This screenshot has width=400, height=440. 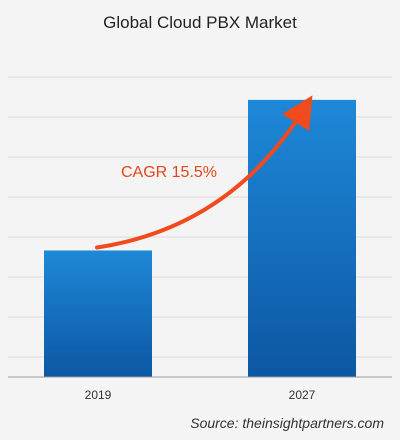 What do you see at coordinates (302, 395) in the screenshot?
I see `x-tick-label: 2027` at bounding box center [302, 395].